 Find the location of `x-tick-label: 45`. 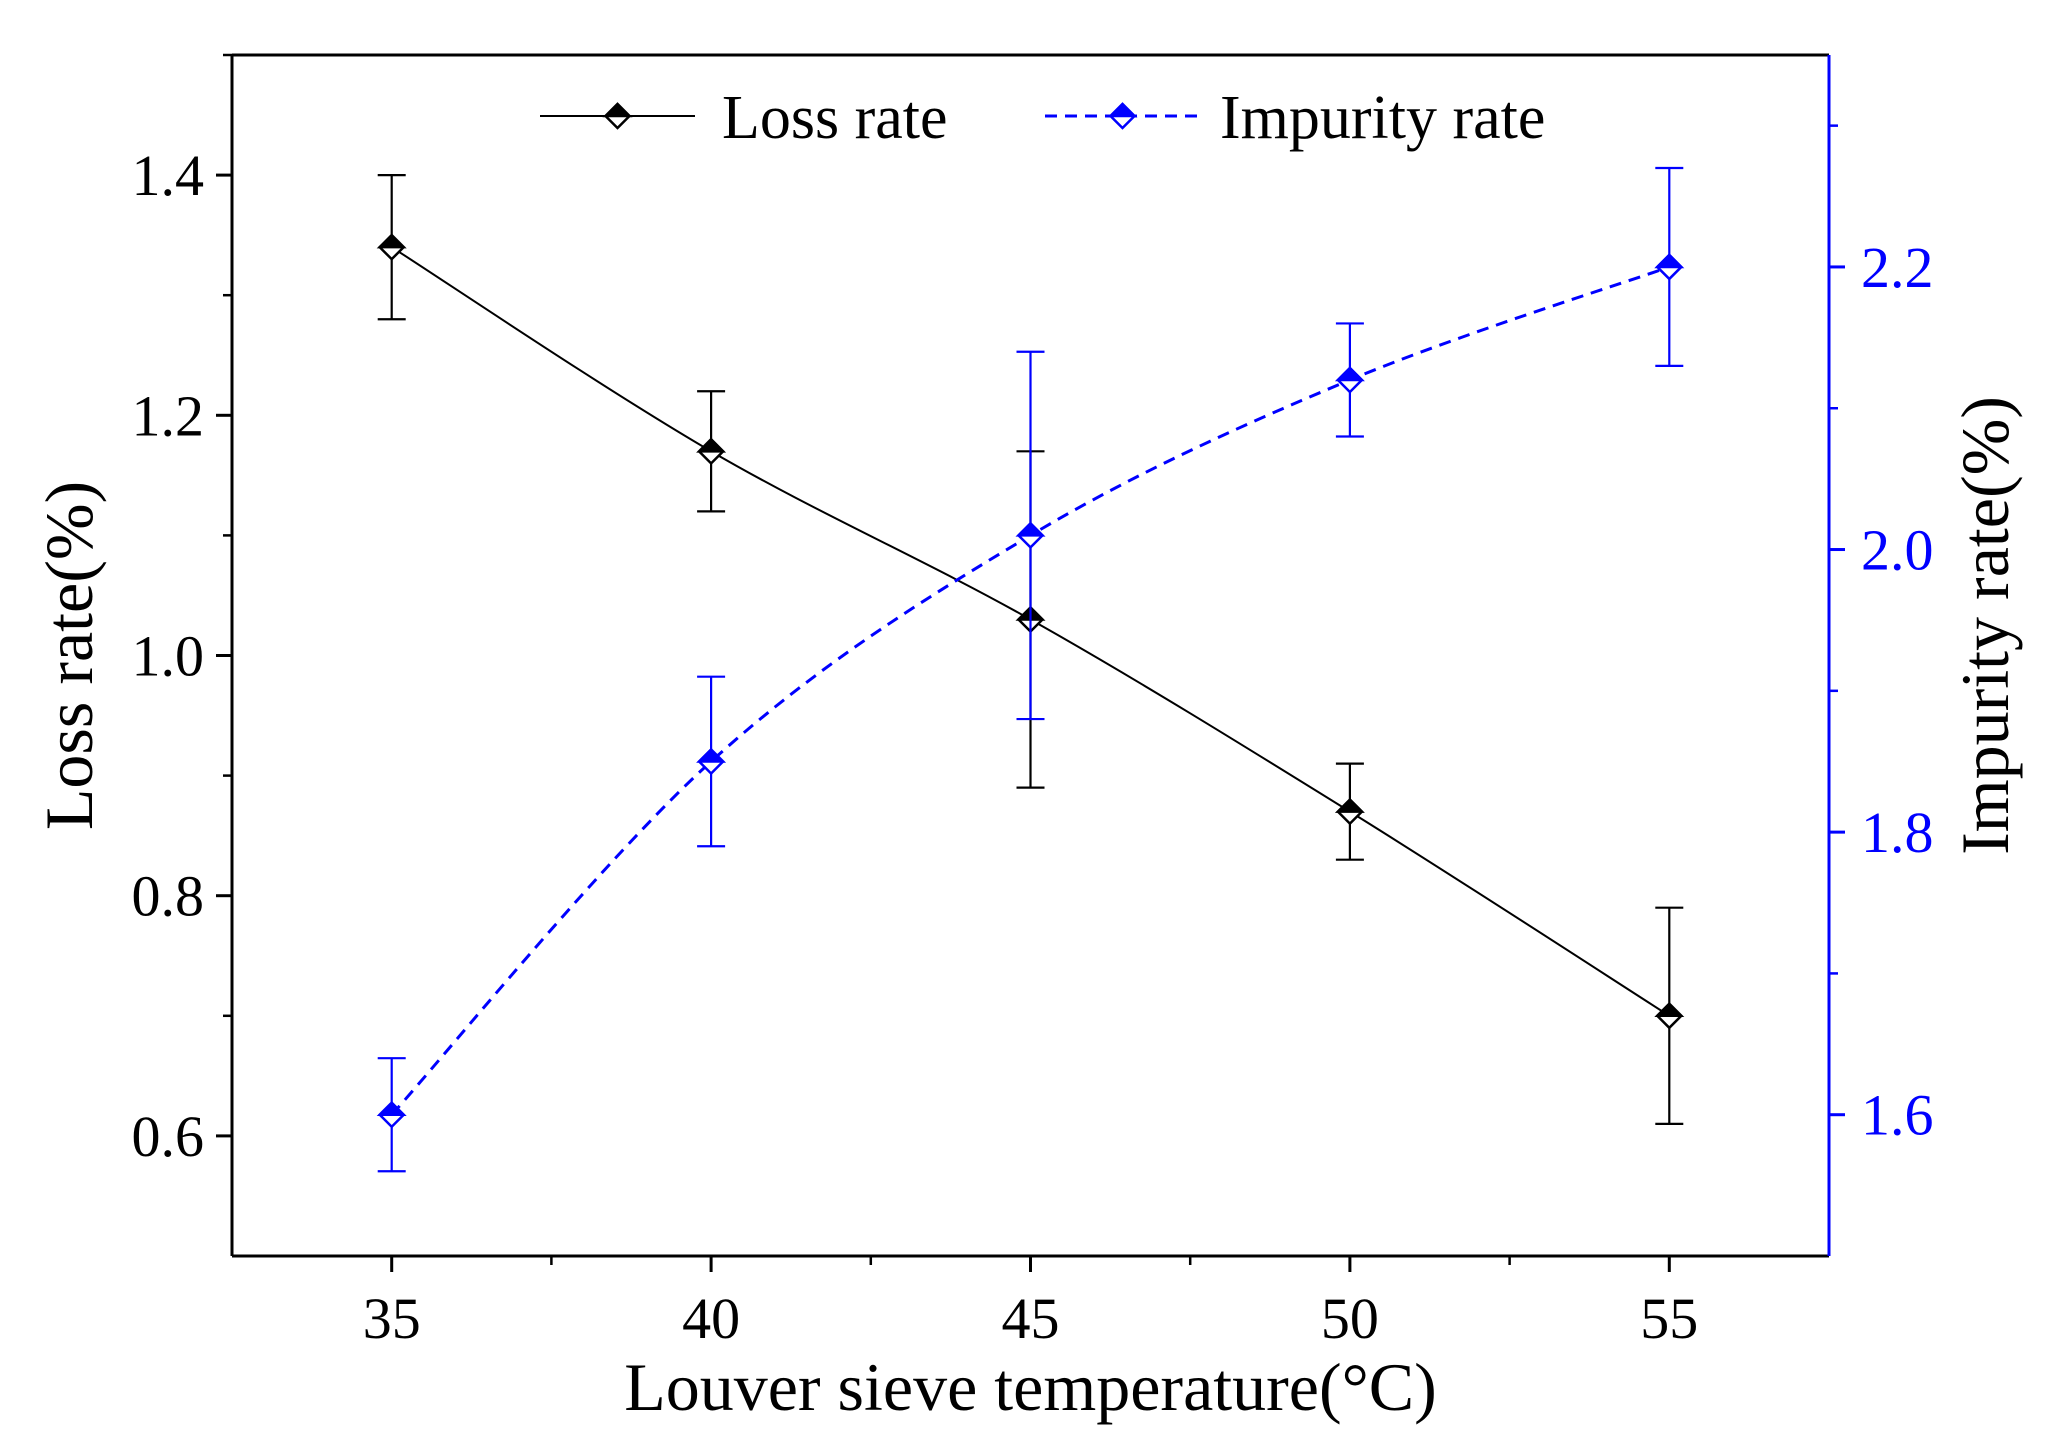

x-tick-label: 45 is located at coordinates (1031, 1318).